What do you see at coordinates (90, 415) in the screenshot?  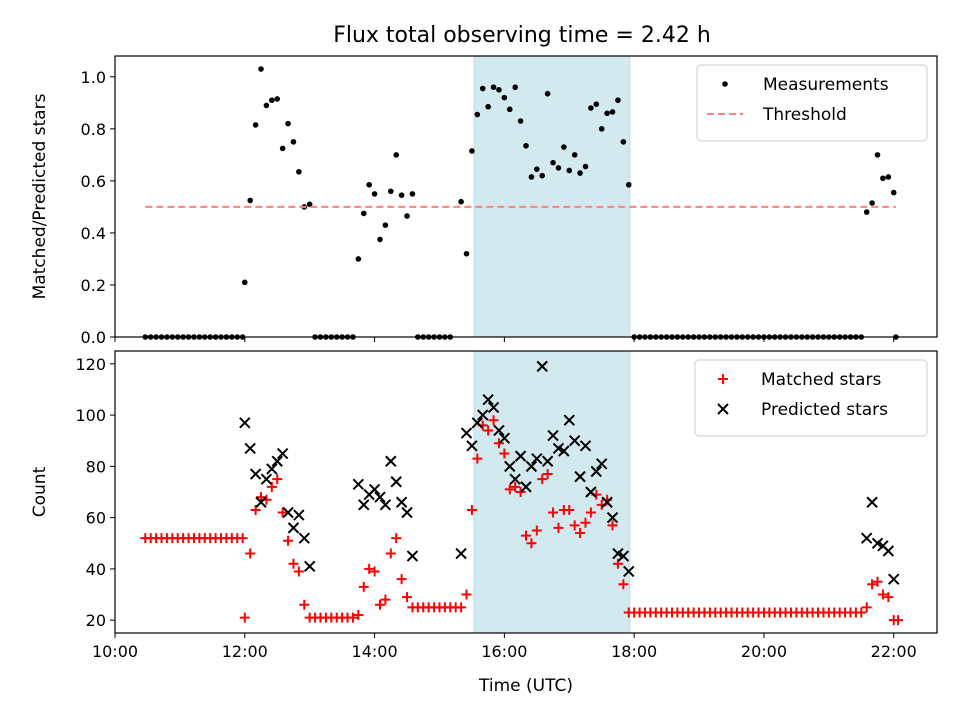 I see `y-tick-label: 100` at bounding box center [90, 415].